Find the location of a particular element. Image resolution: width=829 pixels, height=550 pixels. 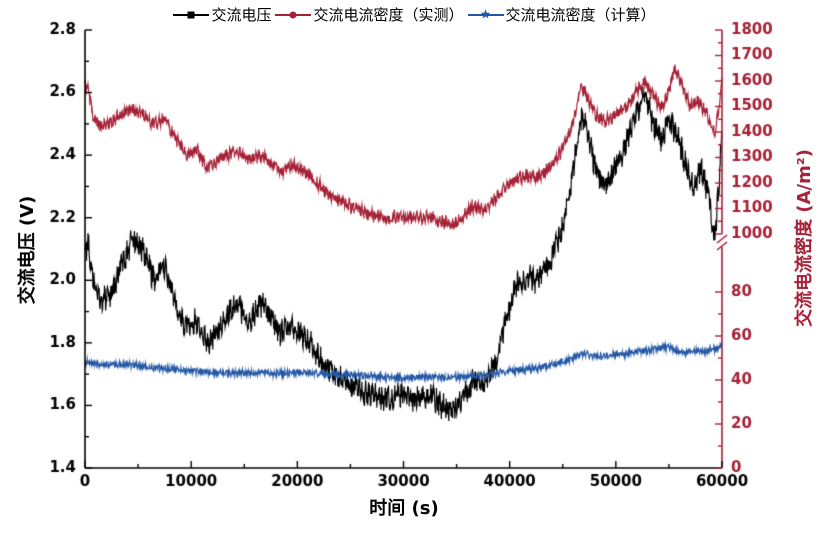

legend-item-voltage: 交流电压 is located at coordinates (222, 14).